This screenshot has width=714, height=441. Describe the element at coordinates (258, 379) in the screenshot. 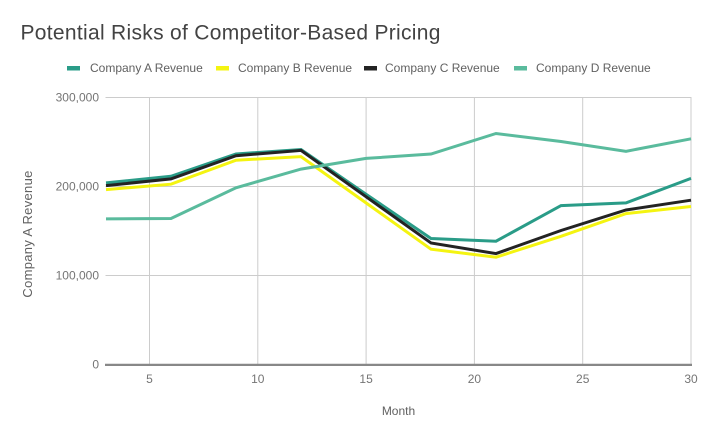

I see `svg-text: 10` at that location.